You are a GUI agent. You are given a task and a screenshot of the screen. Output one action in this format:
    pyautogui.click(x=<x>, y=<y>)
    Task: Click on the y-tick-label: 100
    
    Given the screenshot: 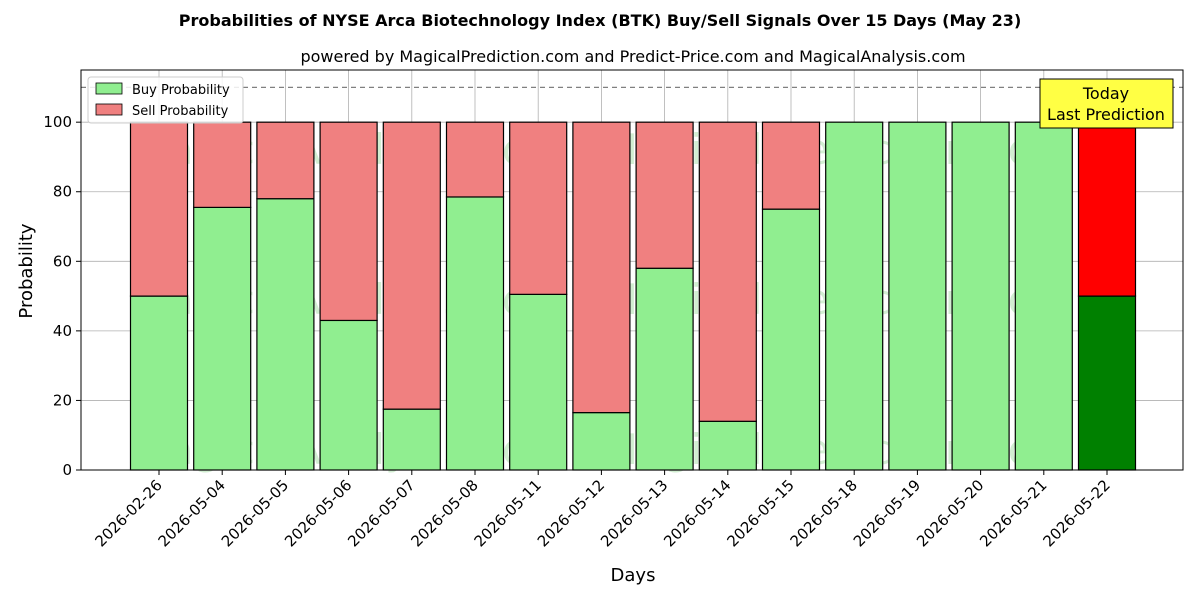 What is the action you would take?
    pyautogui.click(x=57, y=122)
    